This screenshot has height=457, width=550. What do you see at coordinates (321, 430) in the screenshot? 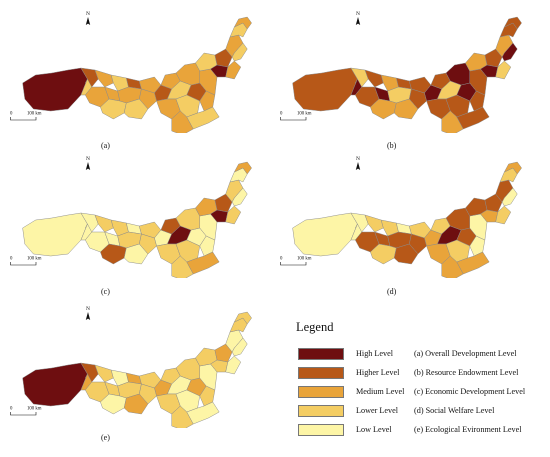
I see `legend-swatch-low` at bounding box center [321, 430].